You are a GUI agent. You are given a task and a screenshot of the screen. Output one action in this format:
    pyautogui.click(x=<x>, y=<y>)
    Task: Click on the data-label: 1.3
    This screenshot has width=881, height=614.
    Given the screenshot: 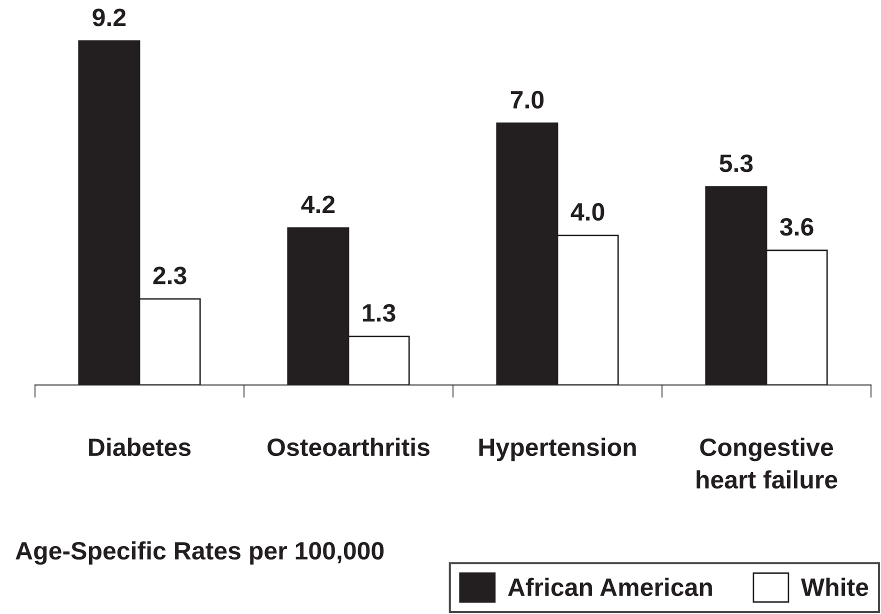 What is the action you would take?
    pyautogui.click(x=379, y=313)
    